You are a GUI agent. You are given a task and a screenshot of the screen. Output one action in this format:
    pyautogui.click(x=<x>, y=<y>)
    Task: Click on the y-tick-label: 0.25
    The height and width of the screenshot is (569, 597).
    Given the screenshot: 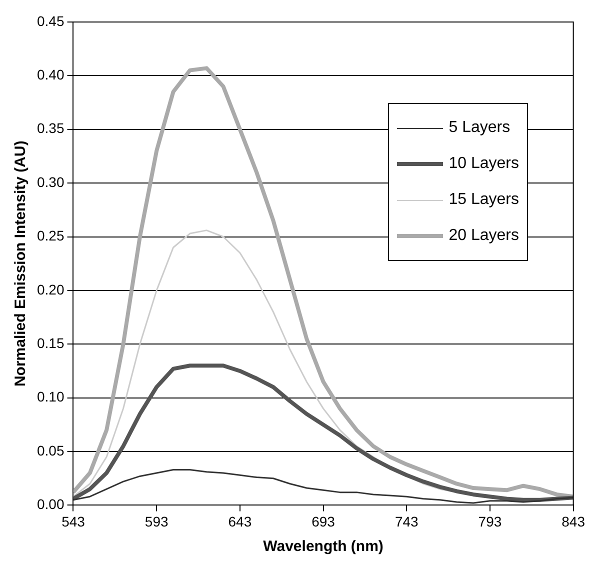 What is the action you would take?
    pyautogui.click(x=50, y=236)
    